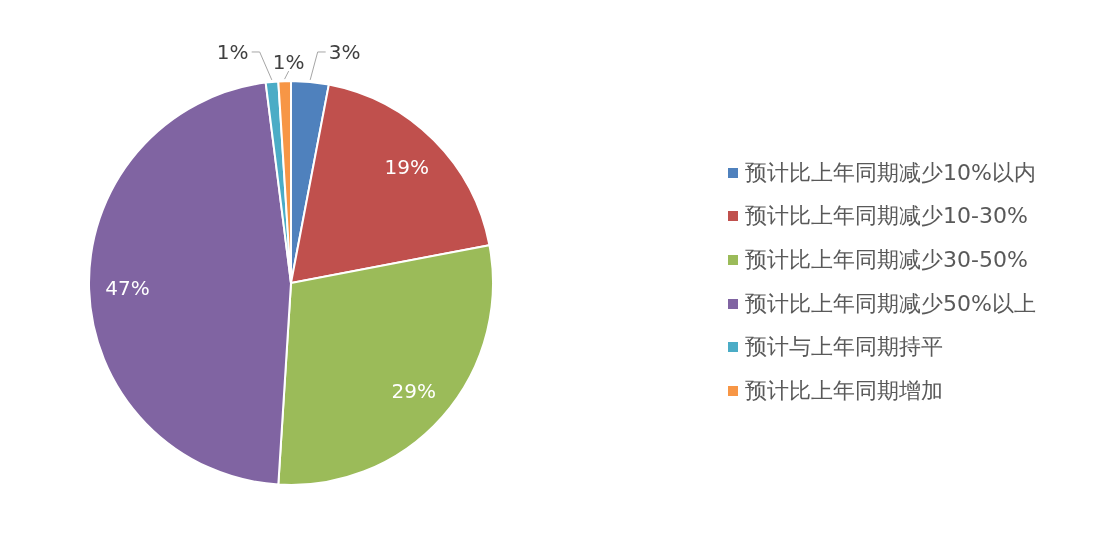  Describe the element at coordinates (890, 303) in the screenshot. I see `legend-label: 预计比上年同期减少50%以上` at that location.